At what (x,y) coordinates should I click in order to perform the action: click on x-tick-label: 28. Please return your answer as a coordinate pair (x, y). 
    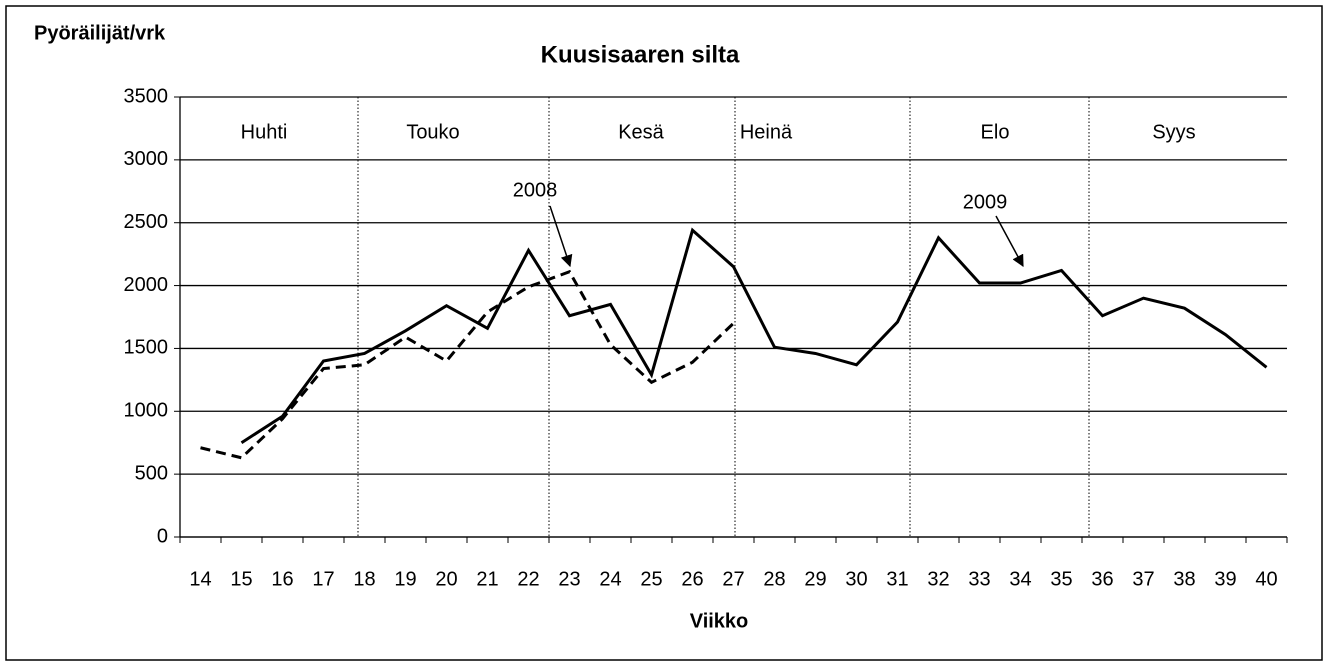
    Looking at the image, I should click on (774, 579).